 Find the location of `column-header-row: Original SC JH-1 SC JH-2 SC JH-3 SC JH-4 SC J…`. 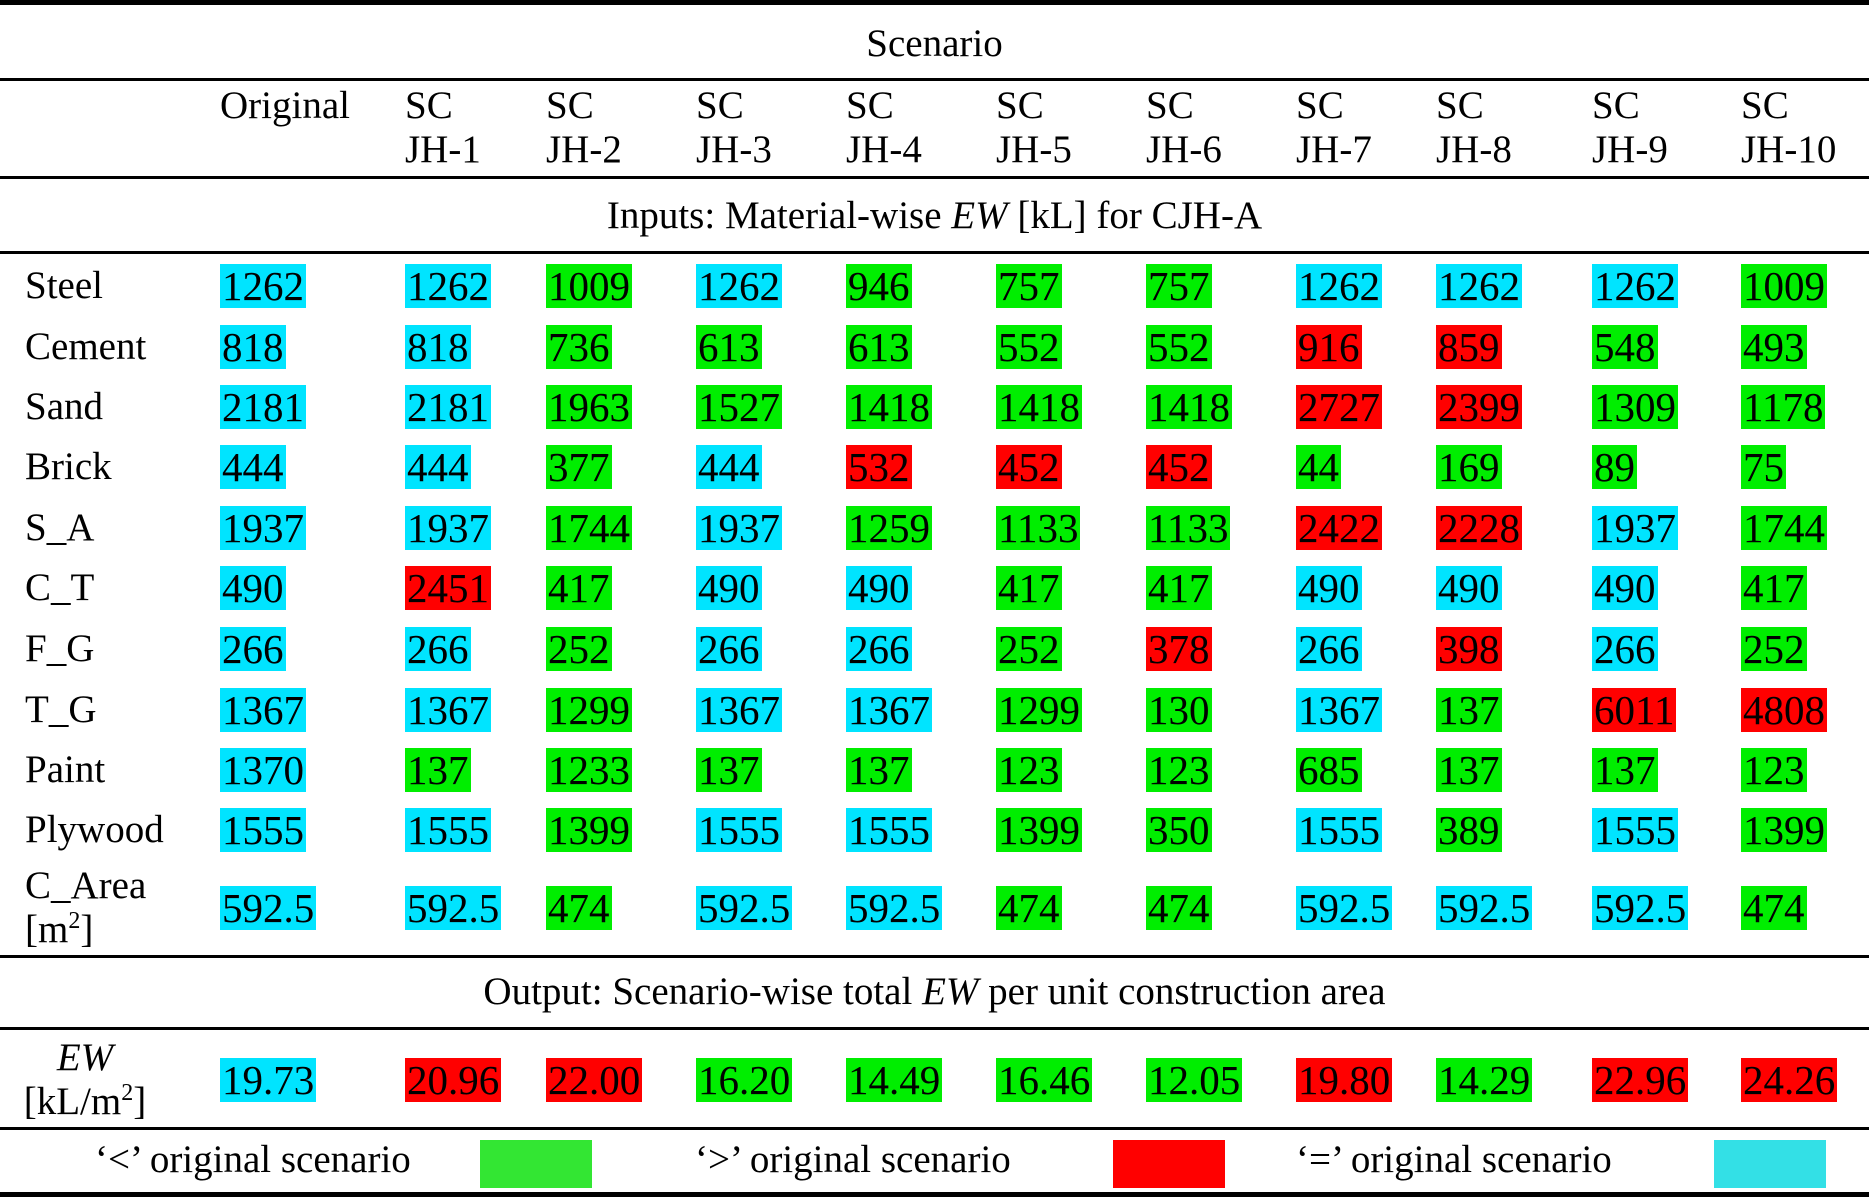

column-header-row: Original SC JH-1 SC JH-2 SC JH-3 SC JH-4 SC J… is located at coordinates (934, 128).